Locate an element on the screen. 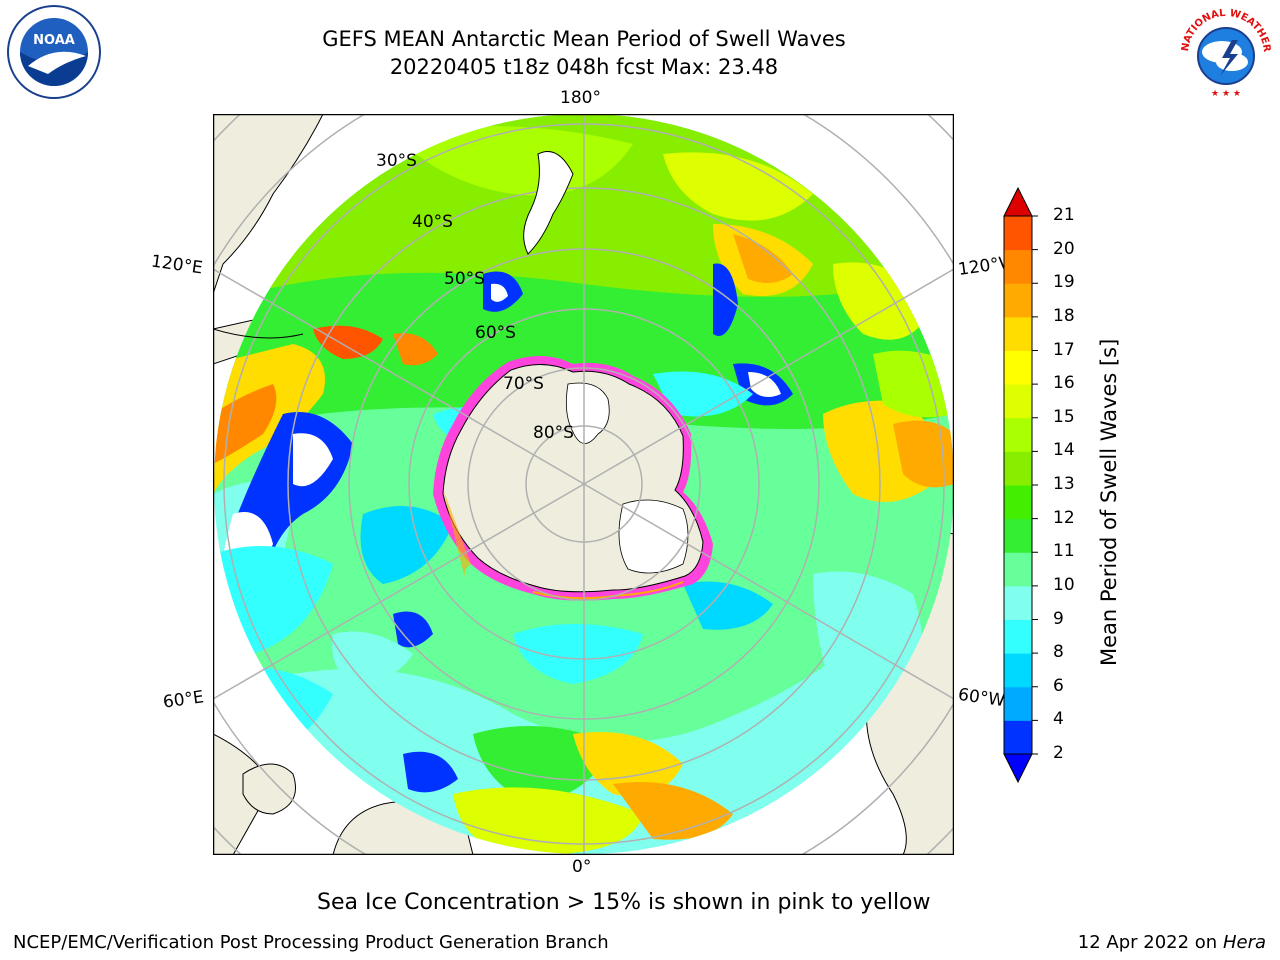  lon-label-60e: 60°E is located at coordinates (183, 700).